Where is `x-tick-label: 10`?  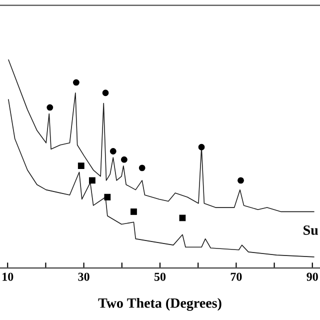
x-tick-label: 10 is located at coordinates (8, 276).